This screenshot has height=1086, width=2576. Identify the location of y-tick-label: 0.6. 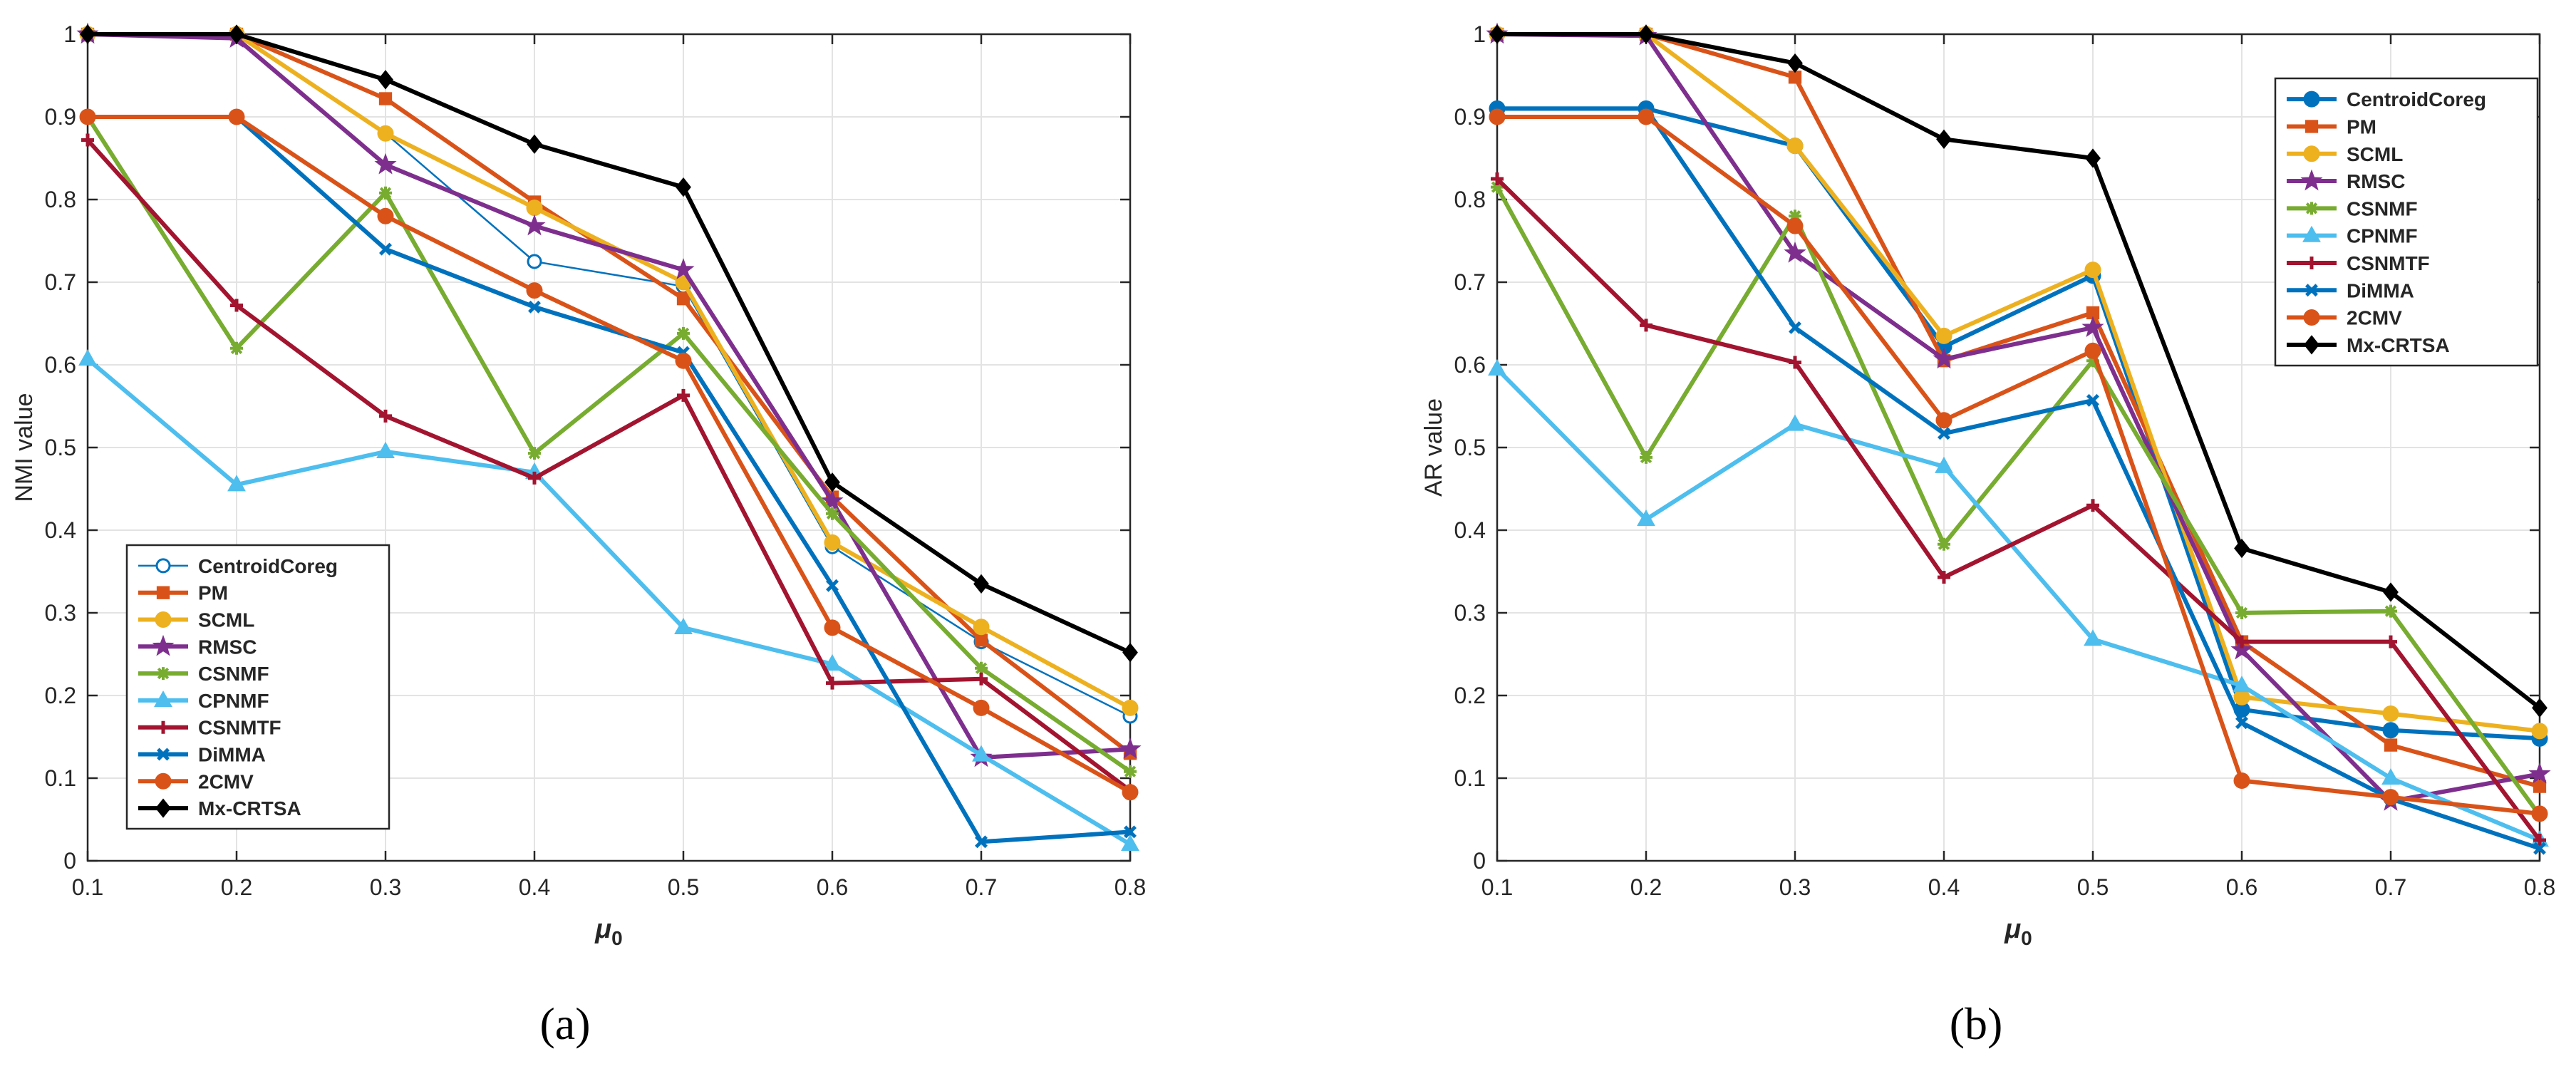
(60, 365).